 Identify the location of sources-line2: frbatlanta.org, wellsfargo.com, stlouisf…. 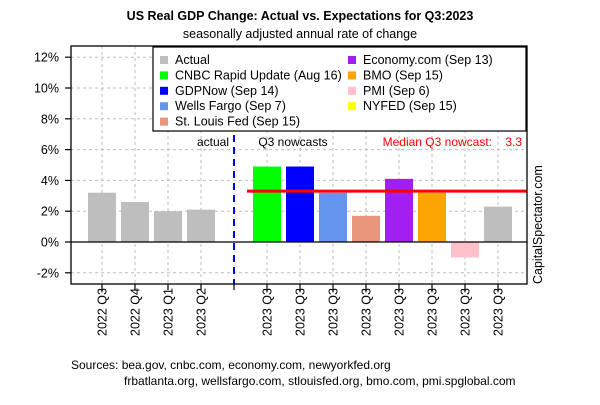
(320, 381).